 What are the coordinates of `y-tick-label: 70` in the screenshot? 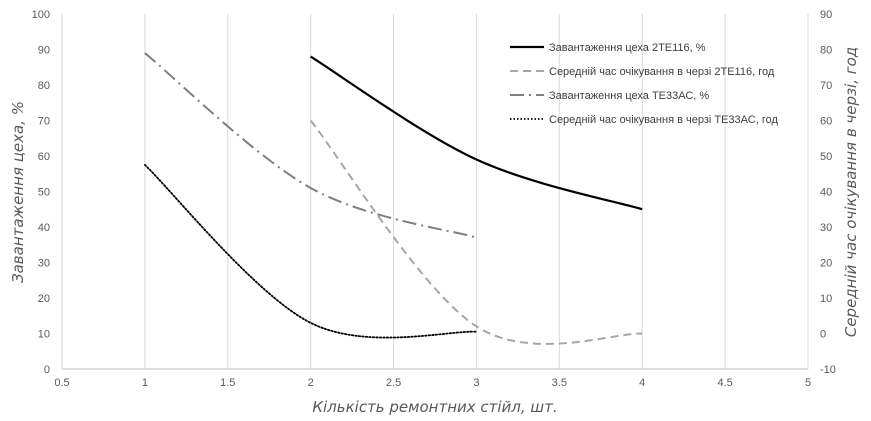 It's located at (44, 122).